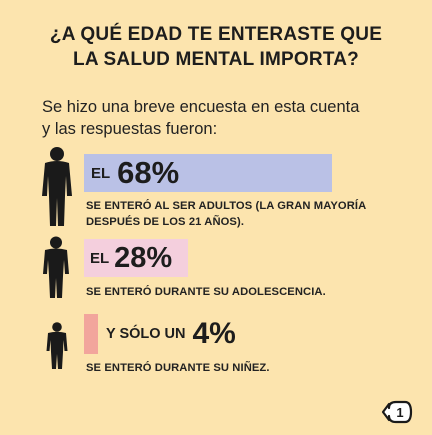 This screenshot has width=432, height=435. What do you see at coordinates (214, 333) in the screenshot?
I see `stat-percent: 4%` at bounding box center [214, 333].